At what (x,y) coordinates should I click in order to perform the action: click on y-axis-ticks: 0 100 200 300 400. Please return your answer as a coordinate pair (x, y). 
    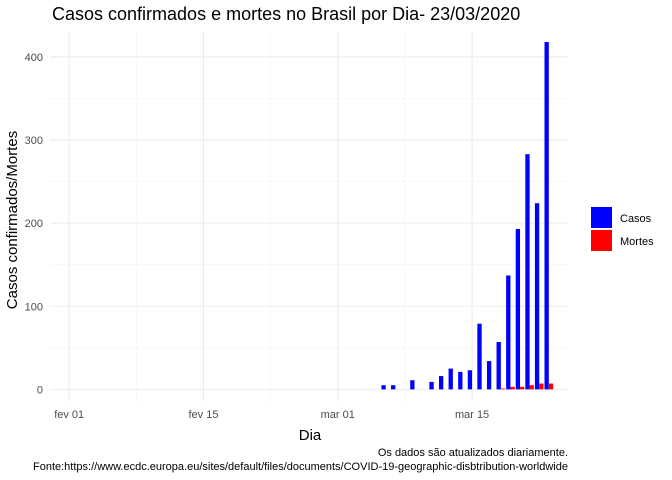
    Looking at the image, I should click on (34, 224).